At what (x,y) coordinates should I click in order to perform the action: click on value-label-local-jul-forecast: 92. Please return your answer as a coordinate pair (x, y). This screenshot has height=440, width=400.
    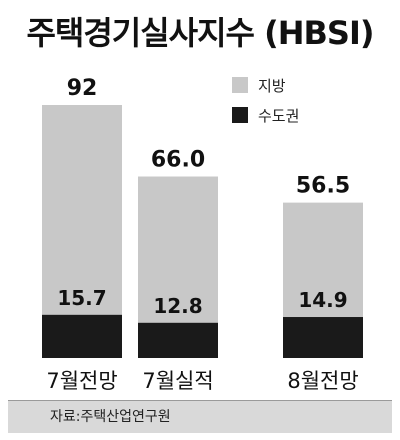
    Looking at the image, I should click on (82, 88).